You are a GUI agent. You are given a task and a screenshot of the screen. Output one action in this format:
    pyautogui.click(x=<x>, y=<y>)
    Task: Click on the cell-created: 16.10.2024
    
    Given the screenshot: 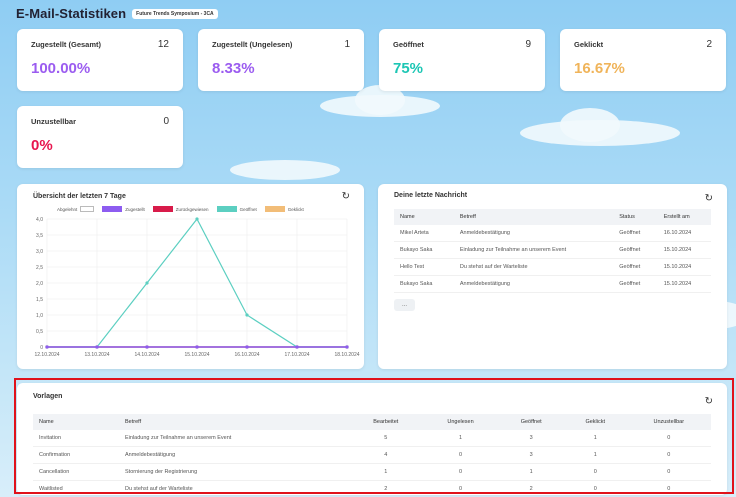 What is the action you would take?
    pyautogui.click(x=684, y=233)
    